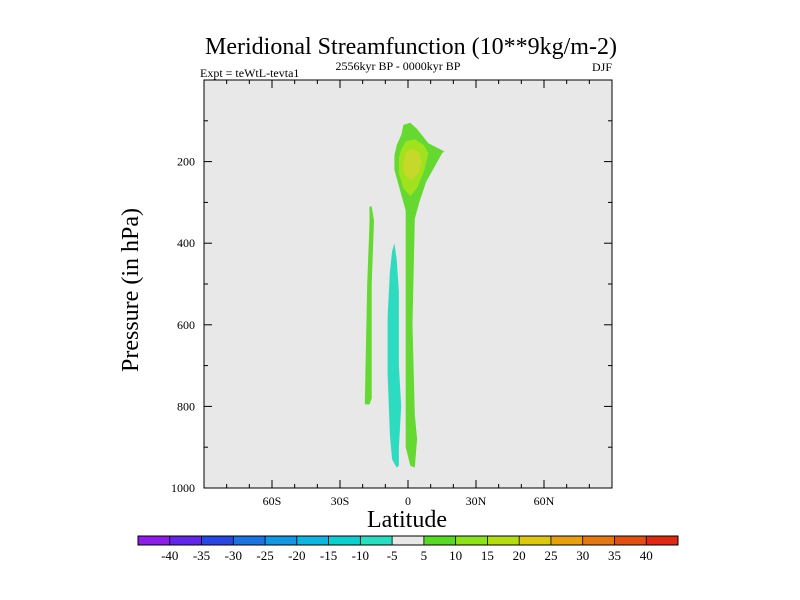  What do you see at coordinates (131, 290) in the screenshot?
I see `y-axis-label: Pressure (in hPa)` at bounding box center [131, 290].